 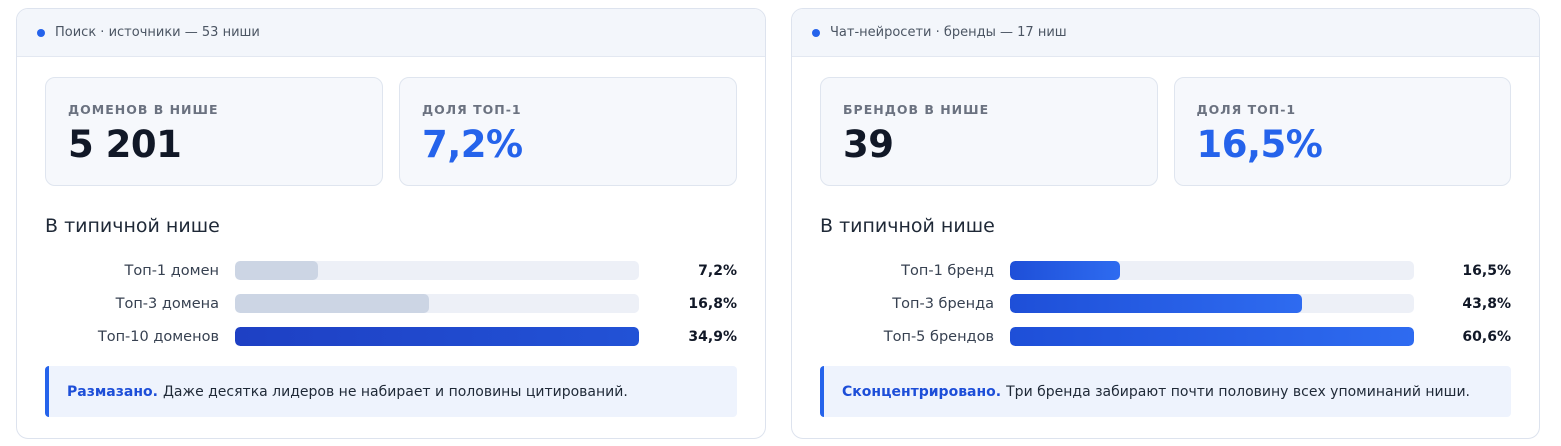 I want to click on stat-cards: ДОМЕНОВ В НИШЕ 5 201 ДОЛЯ ТОП-1 7,2%, so click(x=391, y=131).